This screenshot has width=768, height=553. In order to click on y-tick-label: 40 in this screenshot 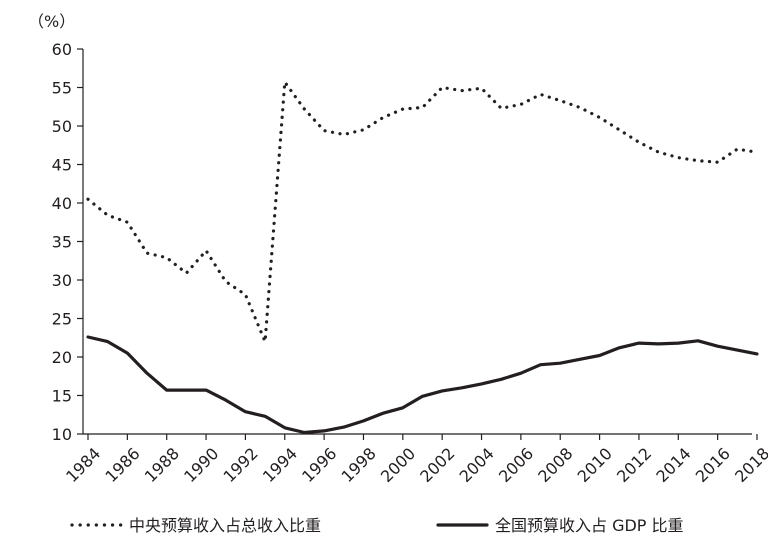, I will do `click(62, 203)`.